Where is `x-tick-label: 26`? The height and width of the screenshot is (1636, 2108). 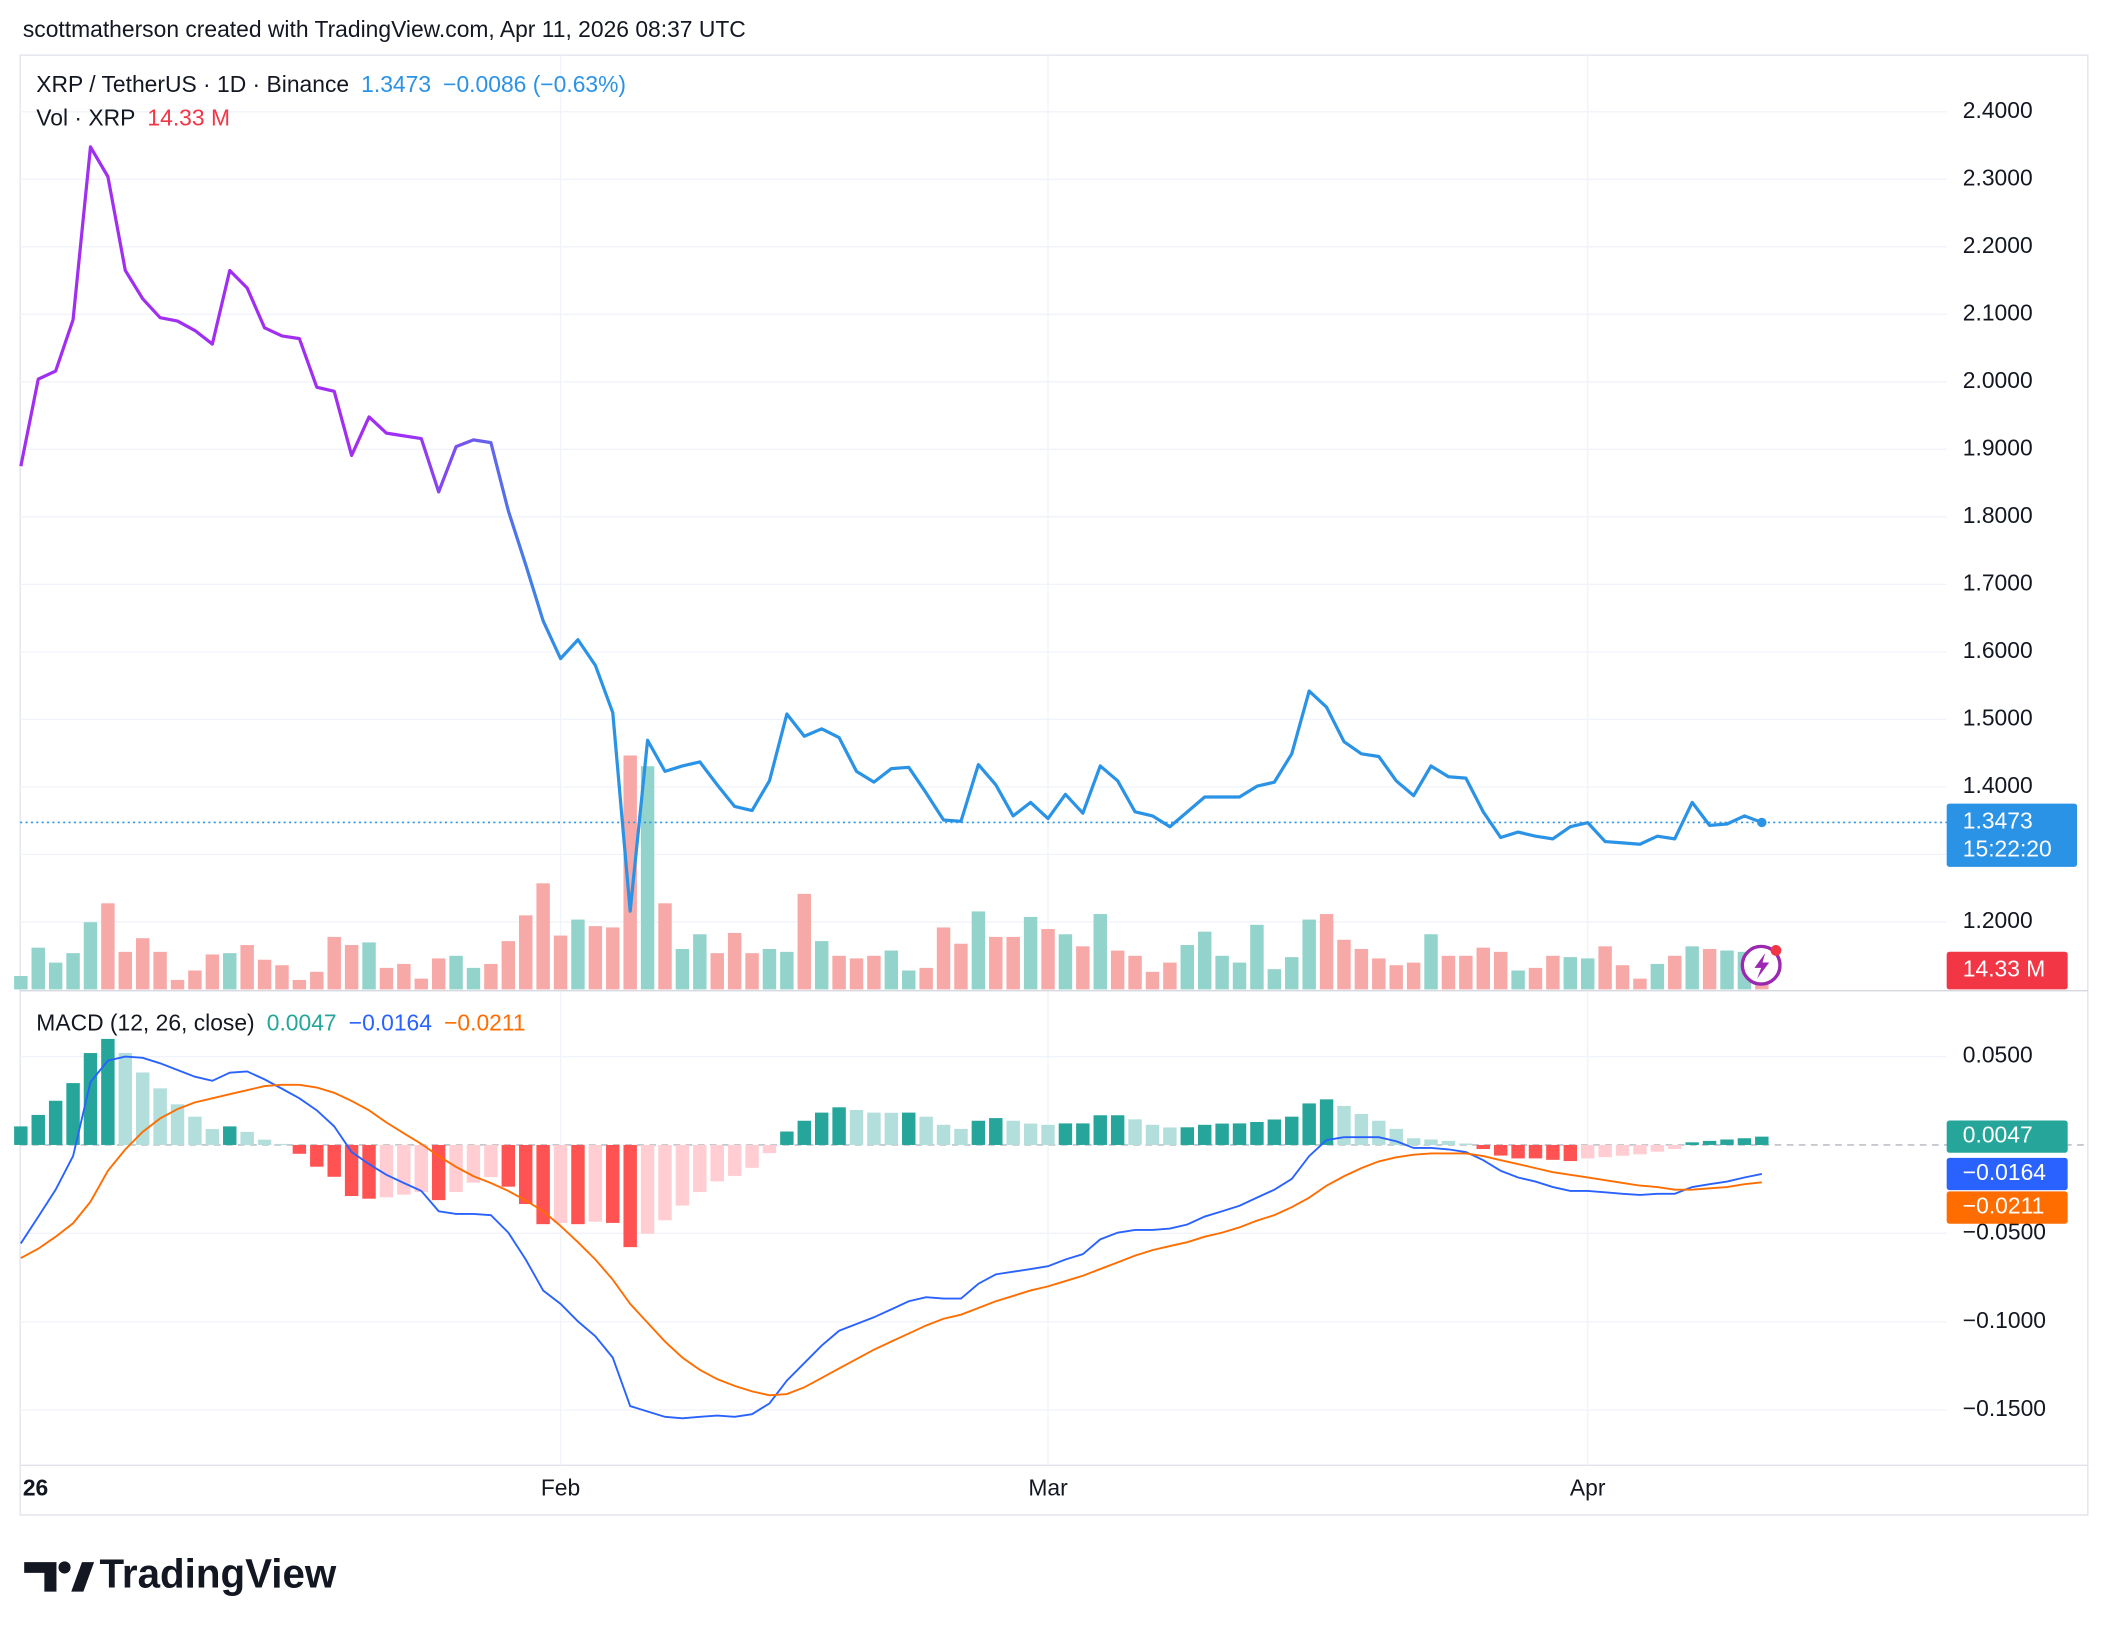
x-tick-label: 26 is located at coordinates (35, 1488).